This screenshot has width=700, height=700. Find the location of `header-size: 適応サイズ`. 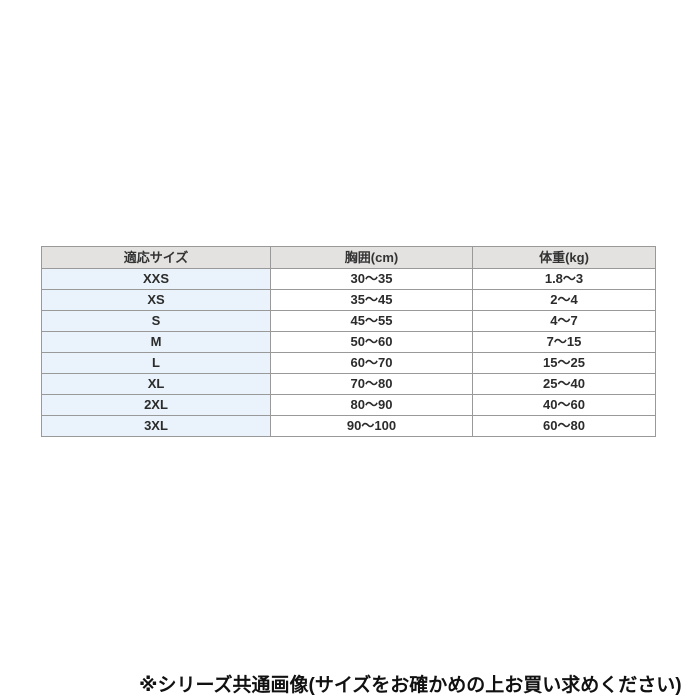

header-size: 適応サイズ is located at coordinates (156, 257).